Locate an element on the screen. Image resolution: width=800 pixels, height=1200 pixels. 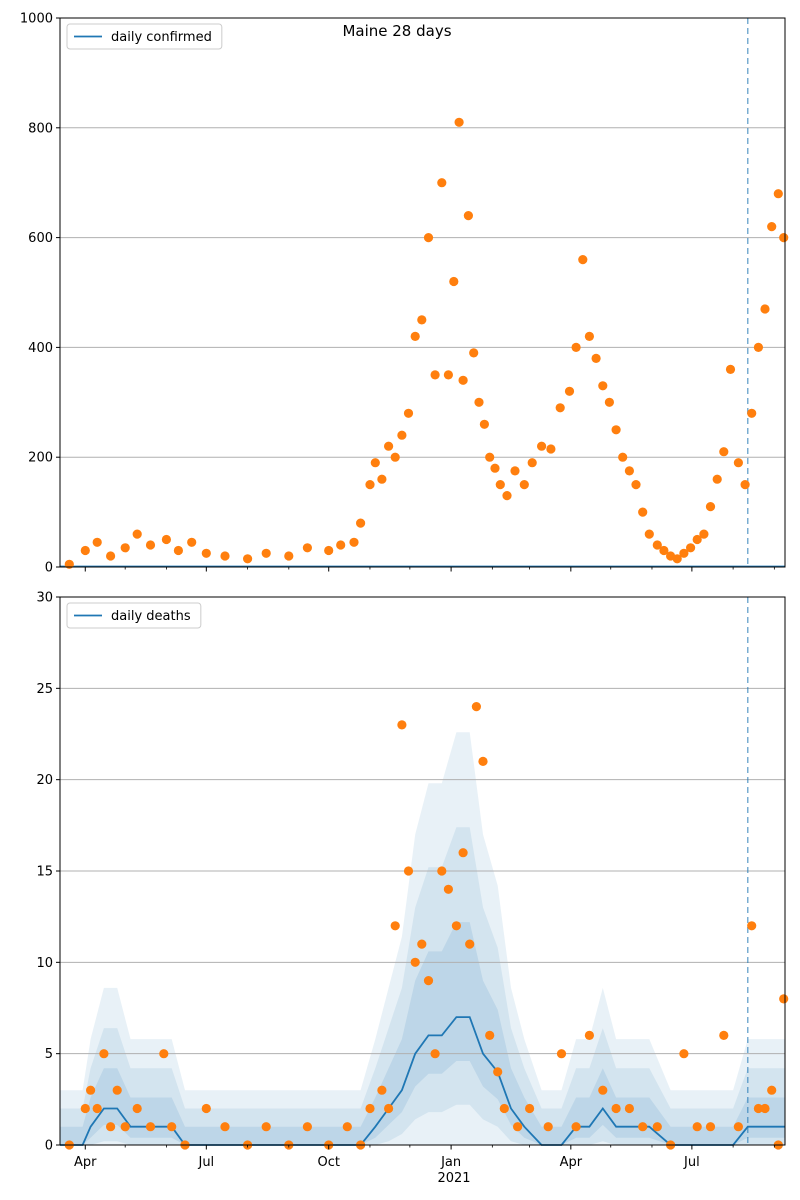
x-tick-label: Oct is located at coordinates (328, 1162).